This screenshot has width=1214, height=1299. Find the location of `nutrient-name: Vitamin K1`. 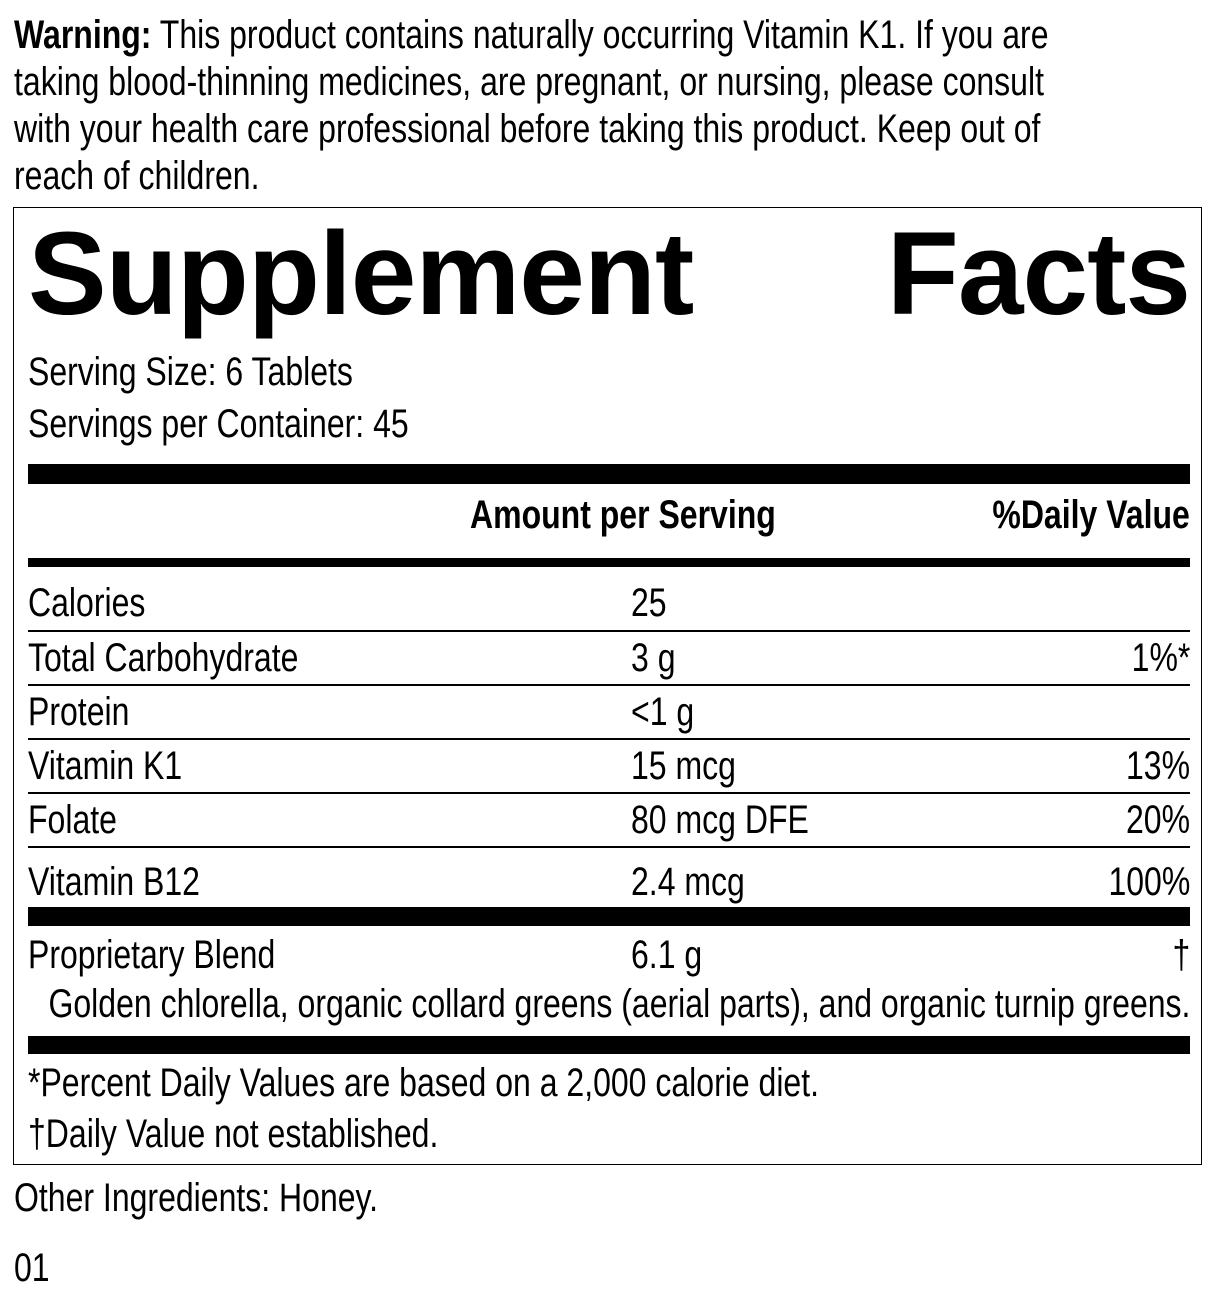

nutrient-name: Vitamin K1 is located at coordinates (105, 766).